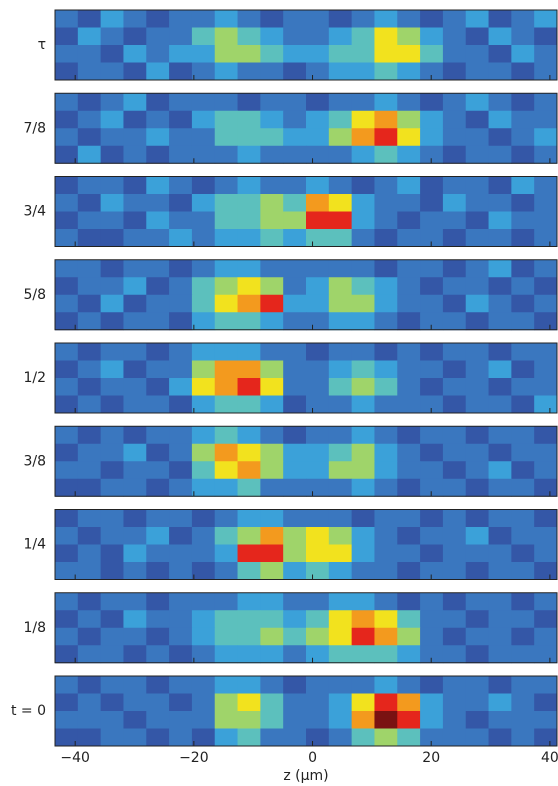 The image size is (558, 786). Describe the element at coordinates (28, 711) in the screenshot. I see `panel-label: t = 0` at that location.